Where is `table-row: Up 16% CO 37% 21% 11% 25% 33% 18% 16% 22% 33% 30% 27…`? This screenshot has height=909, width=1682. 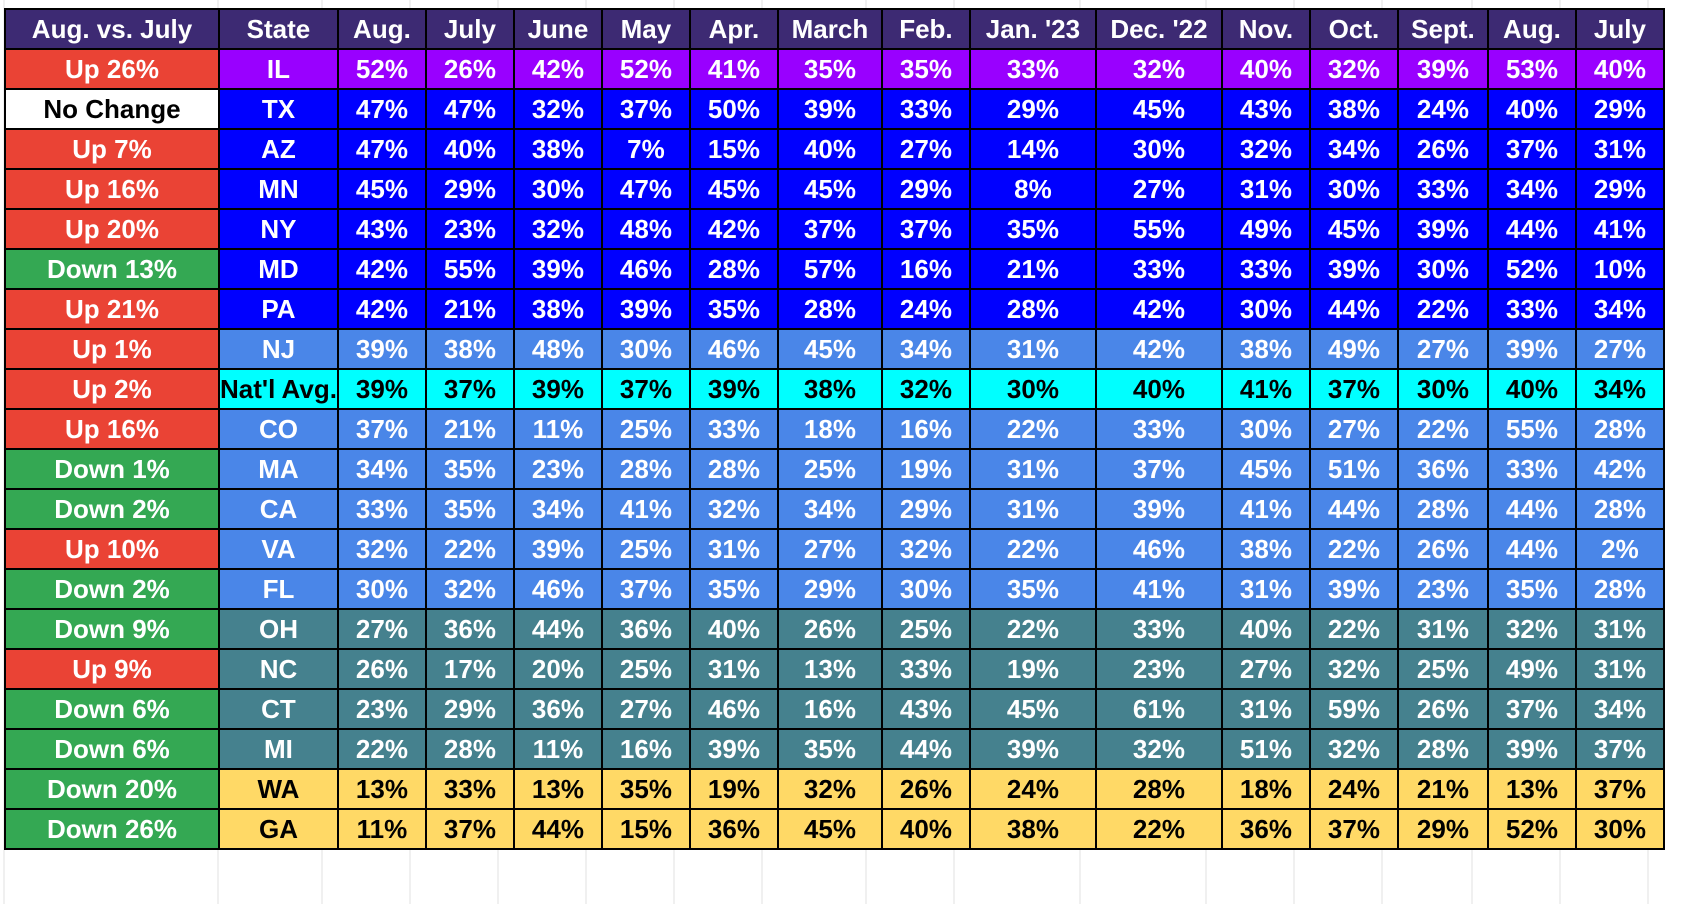
table-row: Up 16% CO 37% 21% 11% 25% 33% 18% 16% 22% 33% 30% 27… is located at coordinates (834, 429).